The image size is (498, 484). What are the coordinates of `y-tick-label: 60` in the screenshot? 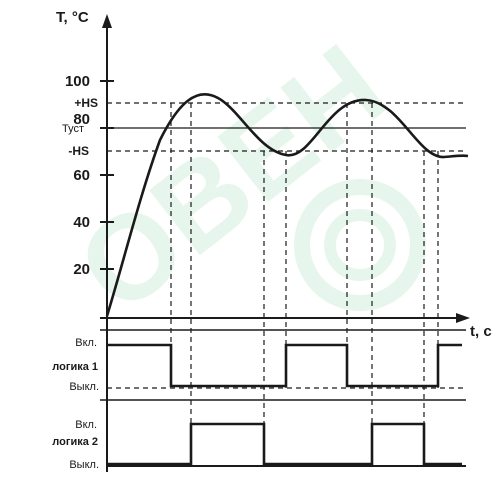 It's located at (81, 175).